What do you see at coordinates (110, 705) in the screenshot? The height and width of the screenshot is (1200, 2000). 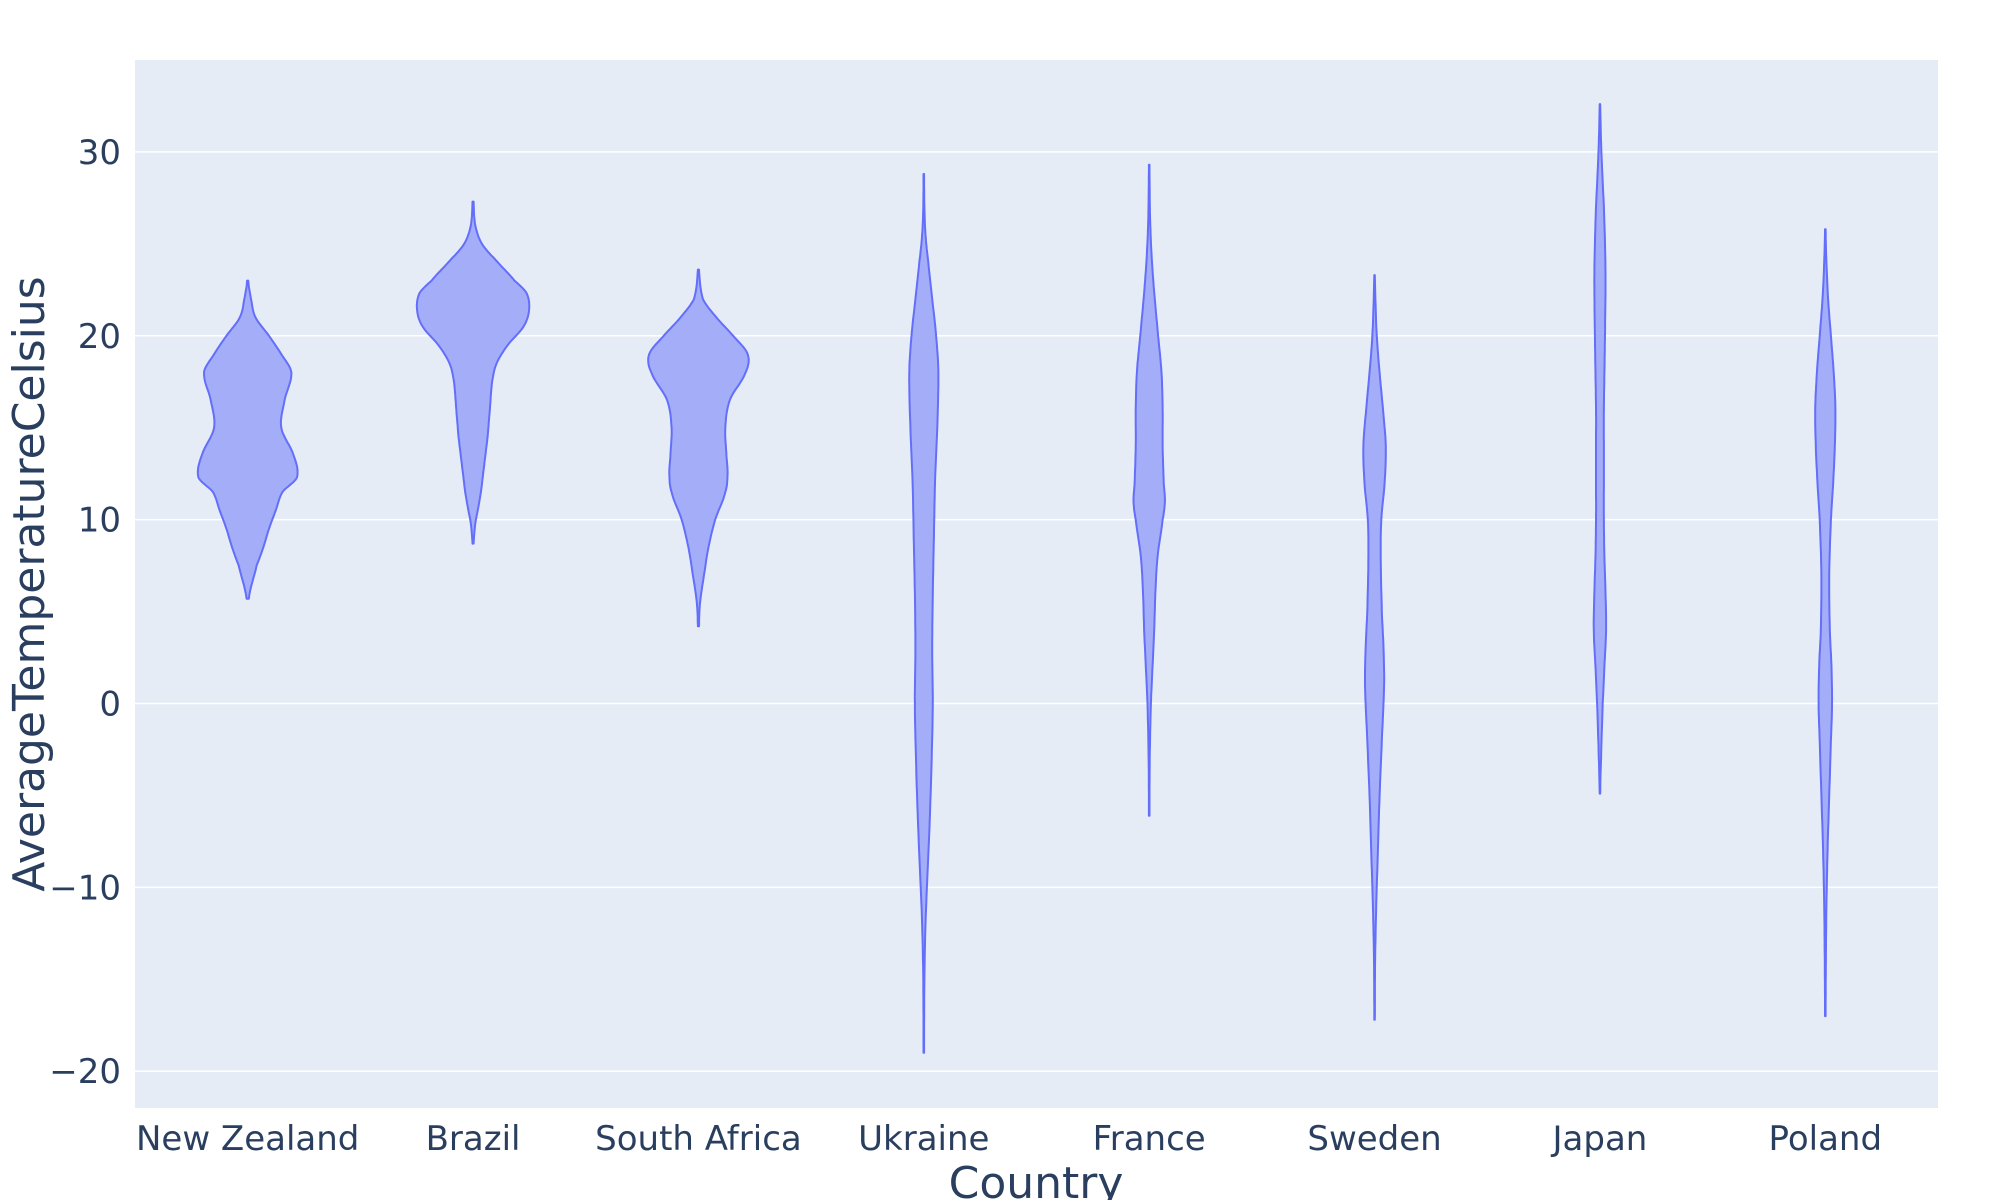 I see `y-tick-label: 0` at bounding box center [110, 705].